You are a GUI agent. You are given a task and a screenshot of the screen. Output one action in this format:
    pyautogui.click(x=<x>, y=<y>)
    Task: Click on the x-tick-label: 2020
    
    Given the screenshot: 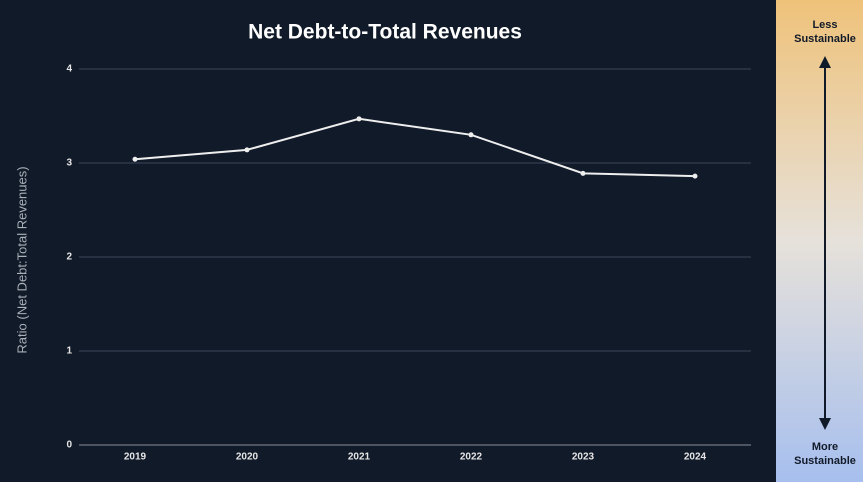 What is the action you would take?
    pyautogui.click(x=247, y=457)
    